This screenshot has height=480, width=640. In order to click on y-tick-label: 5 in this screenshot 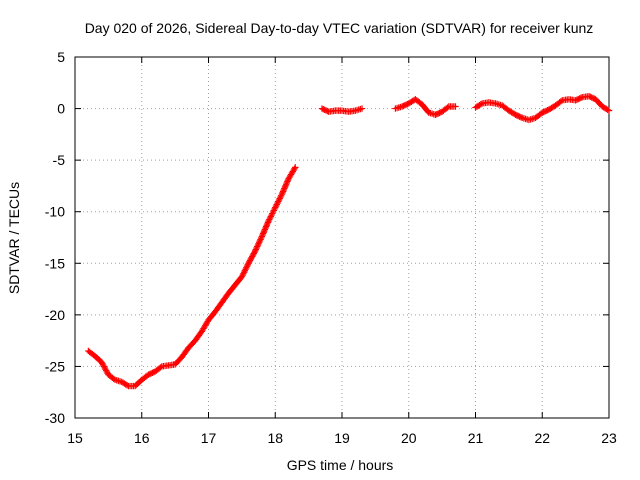, I will do `click(61, 57)`.